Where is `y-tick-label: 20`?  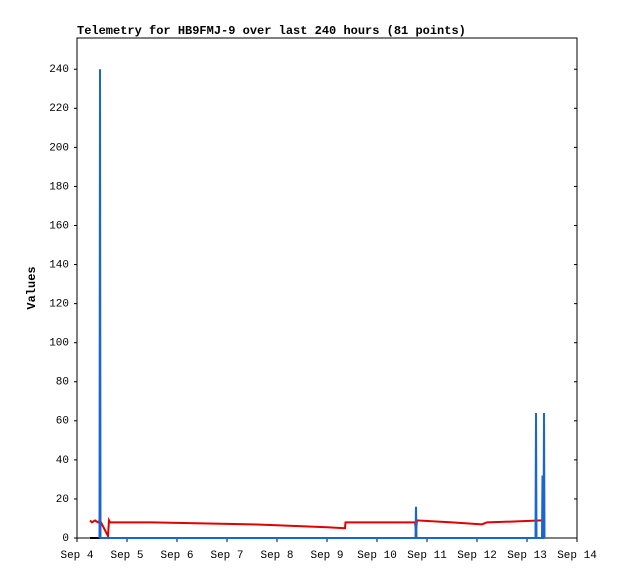 y-tick-label: 20 is located at coordinates (62, 500).